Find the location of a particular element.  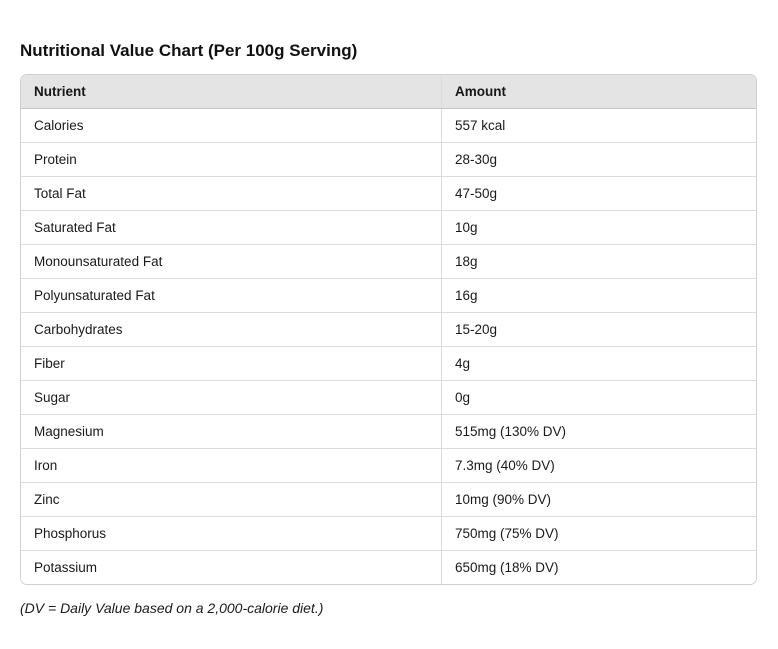

table-header-row: Nutrient Amount is located at coordinates (388, 92).